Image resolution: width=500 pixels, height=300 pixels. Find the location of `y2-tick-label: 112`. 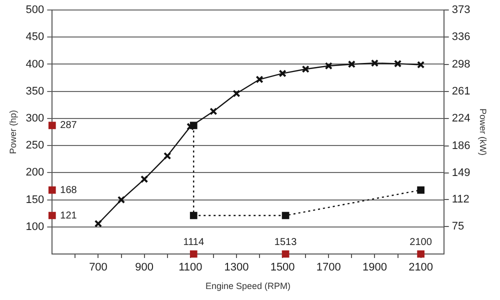

y2-tick-label: 112 is located at coordinates (461, 200).